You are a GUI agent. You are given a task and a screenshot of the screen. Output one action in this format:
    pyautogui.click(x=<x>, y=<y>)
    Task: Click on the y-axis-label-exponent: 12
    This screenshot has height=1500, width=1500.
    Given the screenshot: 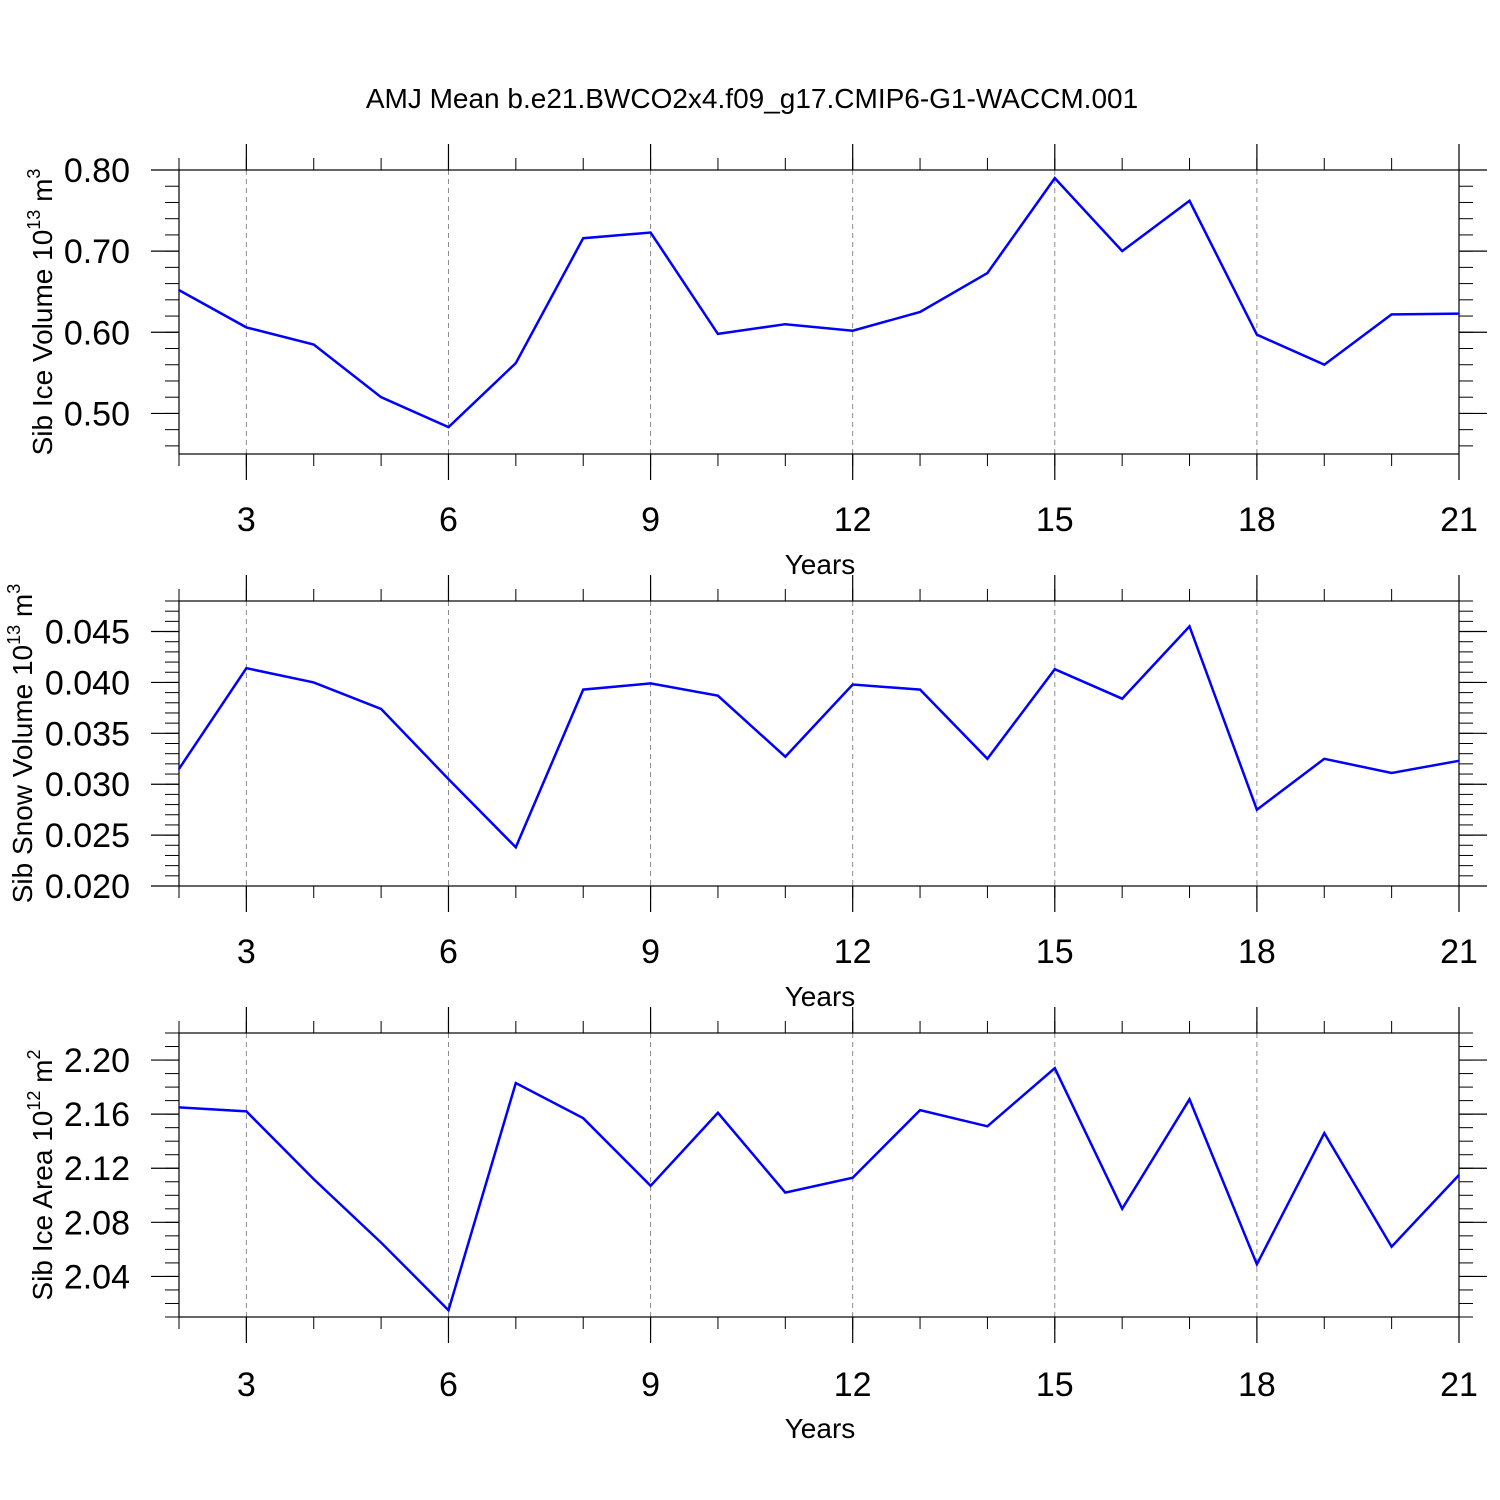 What is the action you would take?
    pyautogui.click(x=34, y=1101)
    